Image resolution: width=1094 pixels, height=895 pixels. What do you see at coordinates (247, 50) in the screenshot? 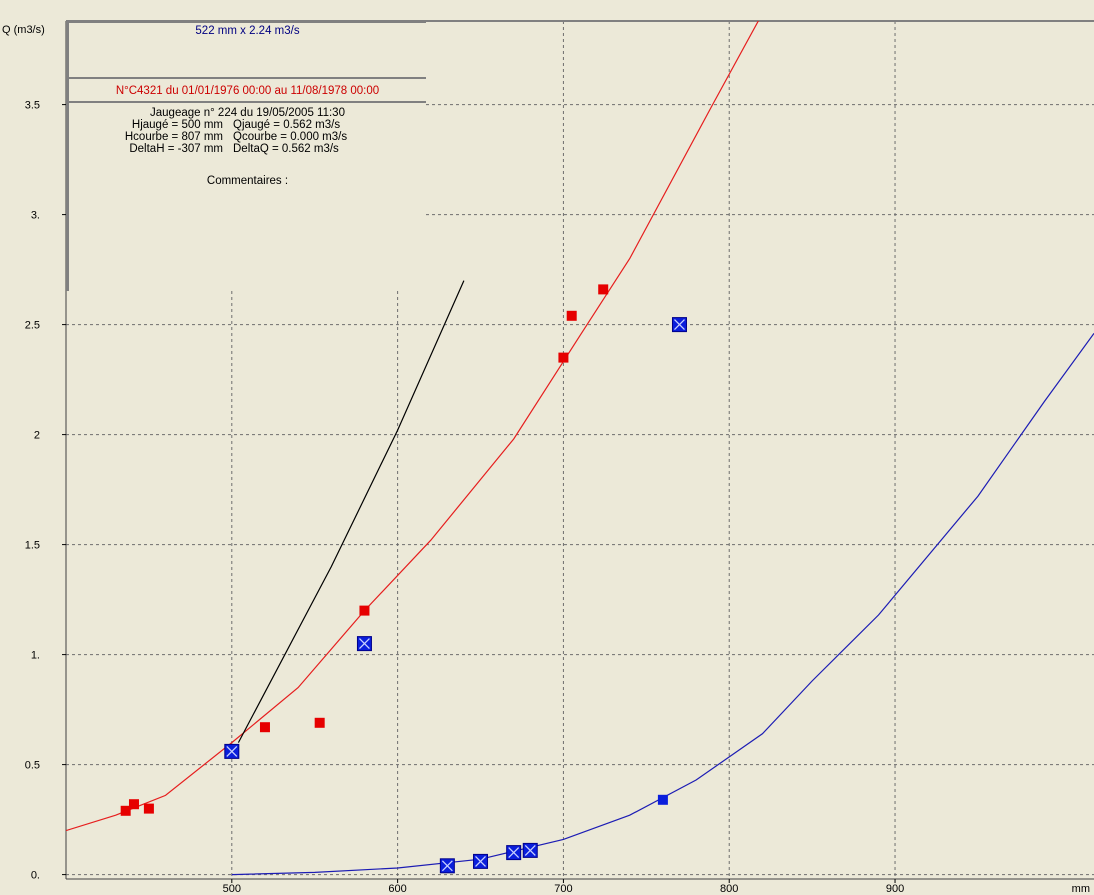
I see `scale-info: 522 mm x 2.24 m3/s` at bounding box center [247, 50].